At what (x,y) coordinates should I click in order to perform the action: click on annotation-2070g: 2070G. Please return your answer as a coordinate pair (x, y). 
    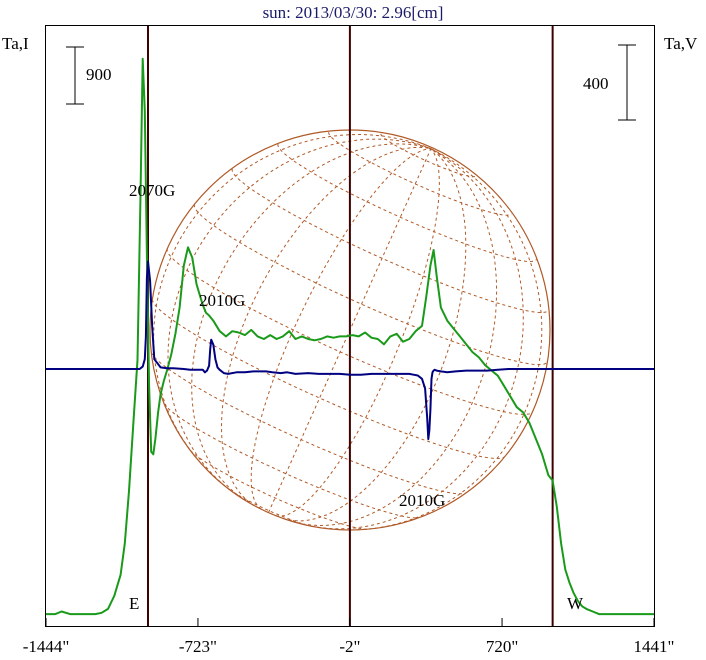
    Looking at the image, I should click on (152, 190).